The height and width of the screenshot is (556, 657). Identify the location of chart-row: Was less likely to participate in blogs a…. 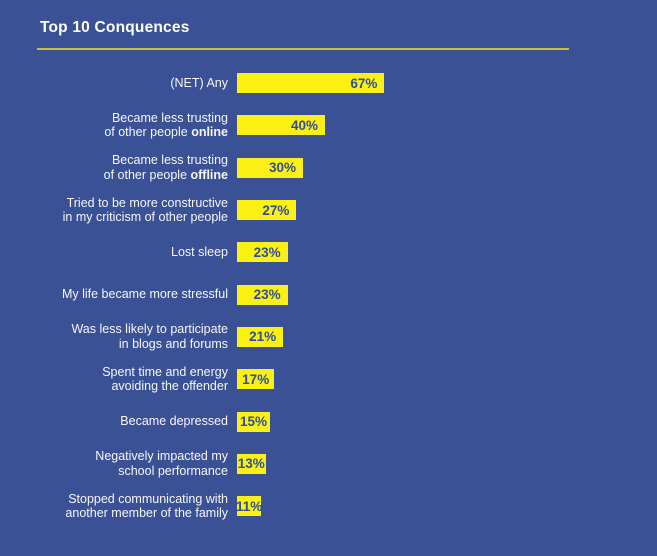
(328, 337).